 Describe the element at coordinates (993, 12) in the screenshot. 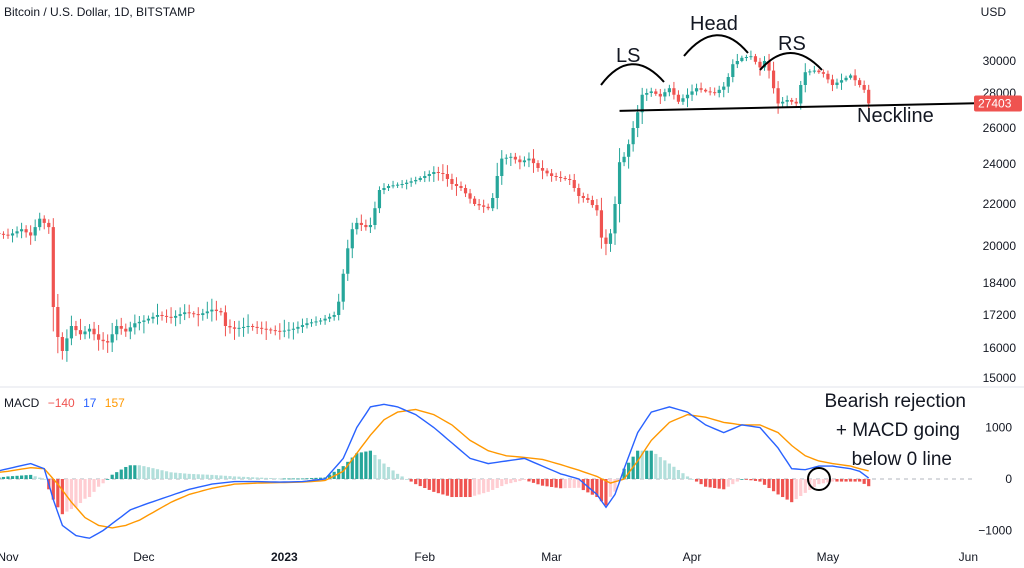

I see `currency-label: USD` at that location.